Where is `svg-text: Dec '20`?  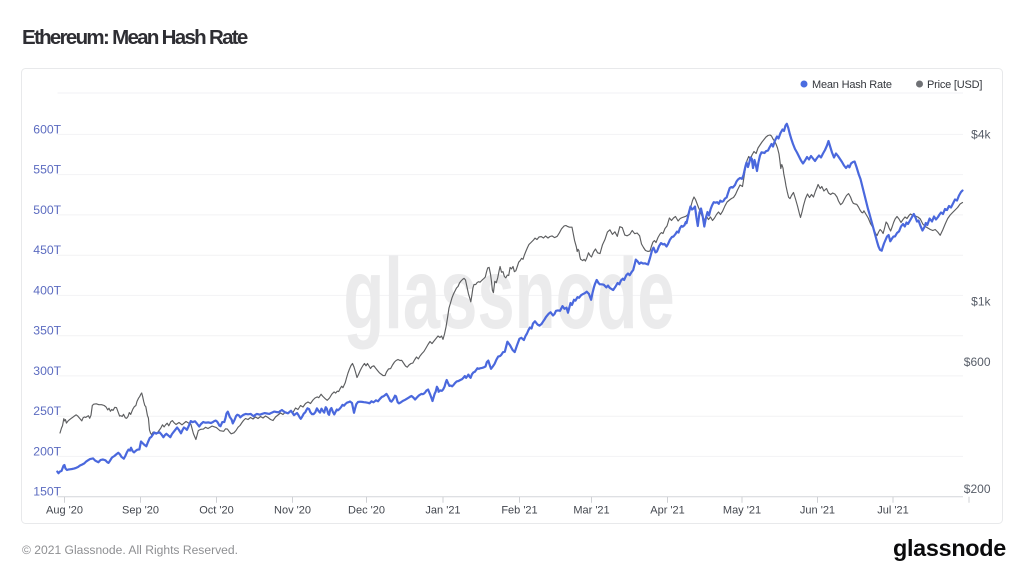 svg-text: Dec '20 is located at coordinates (366, 511).